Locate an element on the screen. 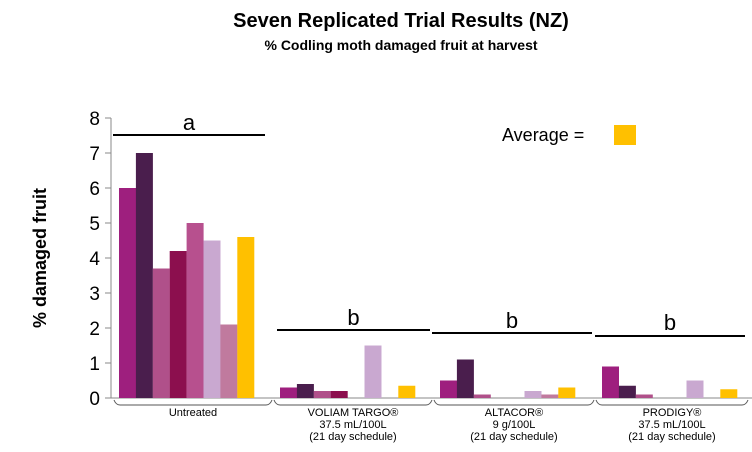 This screenshot has width=752, height=452. y-ticks: 0 1 2 3 4 5 6 7 8 is located at coordinates (100, 259).